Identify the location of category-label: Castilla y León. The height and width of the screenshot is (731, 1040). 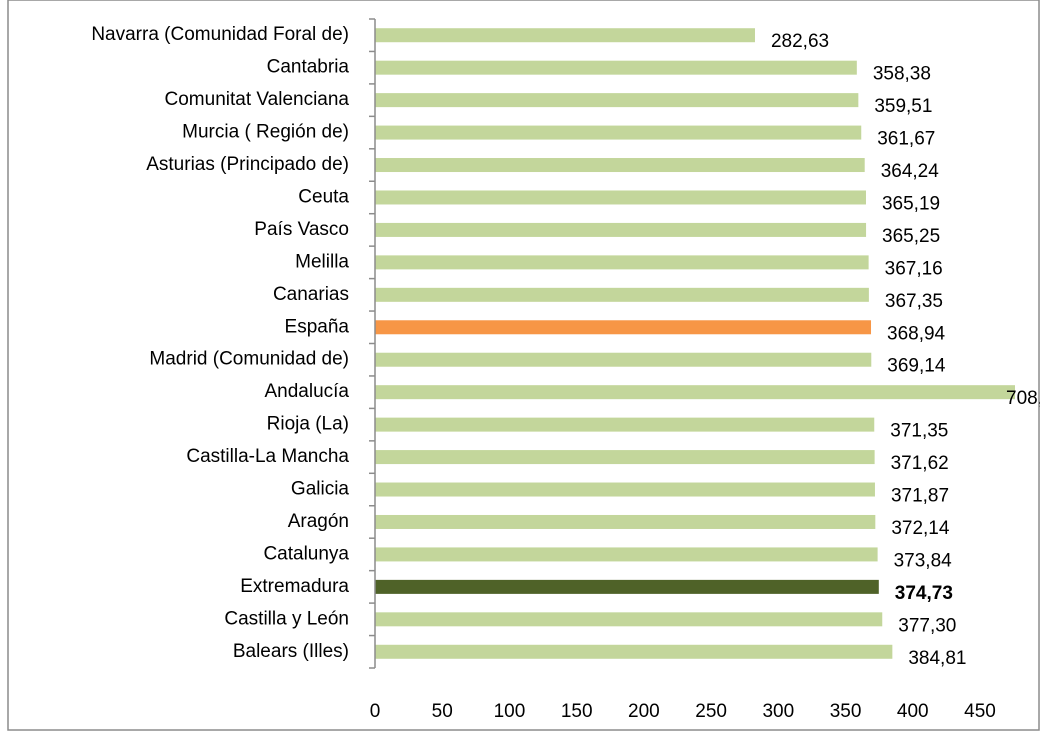
(286, 618).